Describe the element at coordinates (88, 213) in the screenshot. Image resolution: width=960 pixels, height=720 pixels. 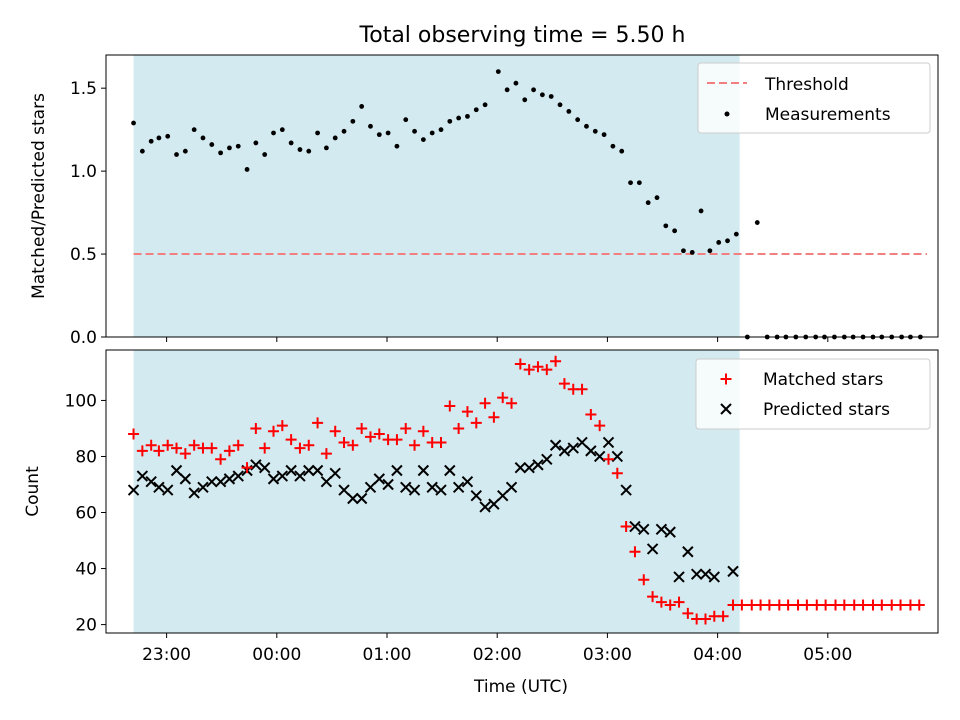
I see `top-y-axis: 0.0 0.5 1.0 1.5` at that location.